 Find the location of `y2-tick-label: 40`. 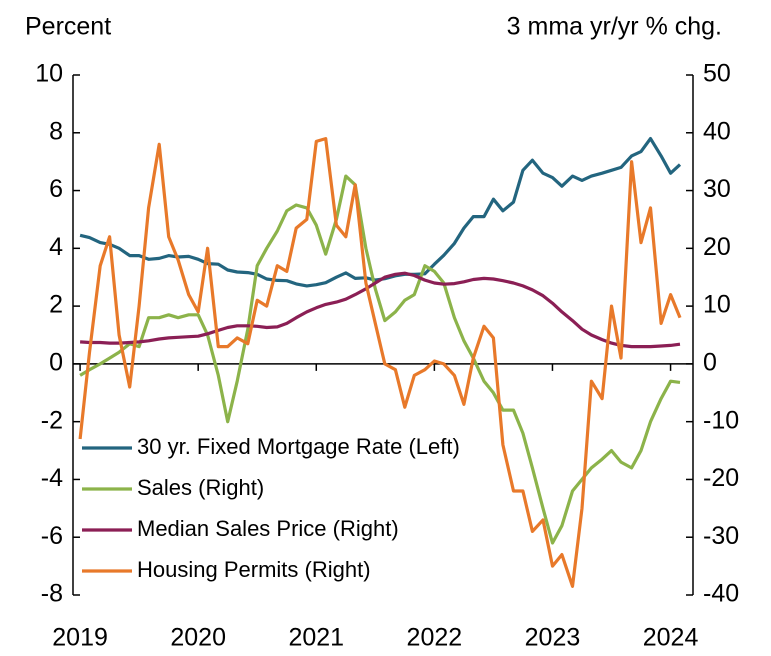

y2-tick-label: 40 is located at coordinates (717, 131).